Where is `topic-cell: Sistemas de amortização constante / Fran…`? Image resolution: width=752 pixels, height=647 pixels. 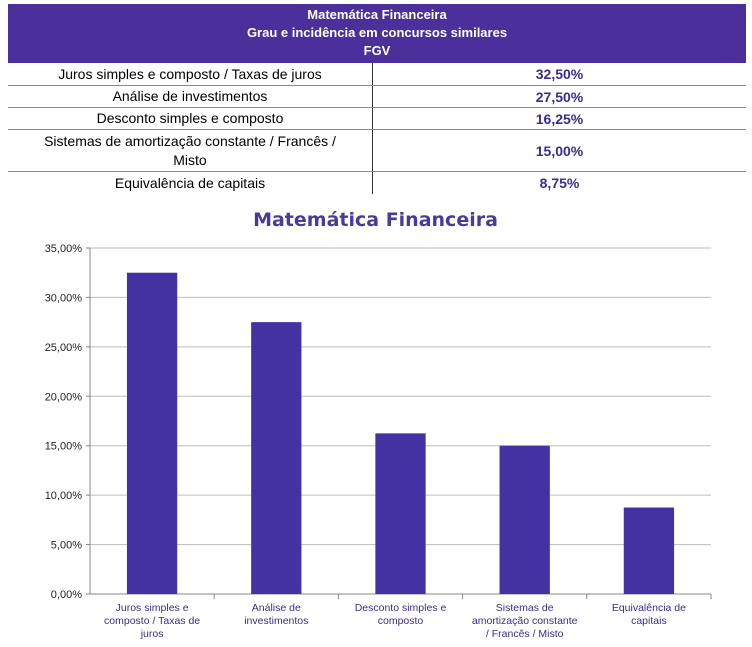
topic-cell: Sistemas de amortização constante / Fran… is located at coordinates (190, 150).